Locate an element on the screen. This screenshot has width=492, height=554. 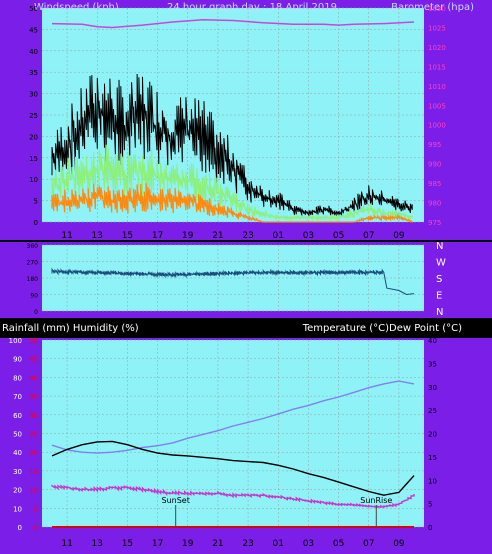
chart-title: 24 hour graph day : 18 April 2019 is located at coordinates (252, 7).